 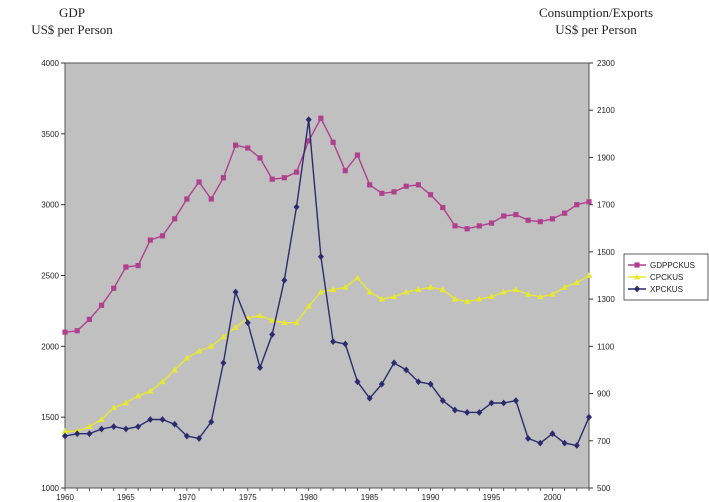 I want to click on right-tick-label: 1900, so click(x=606, y=157).